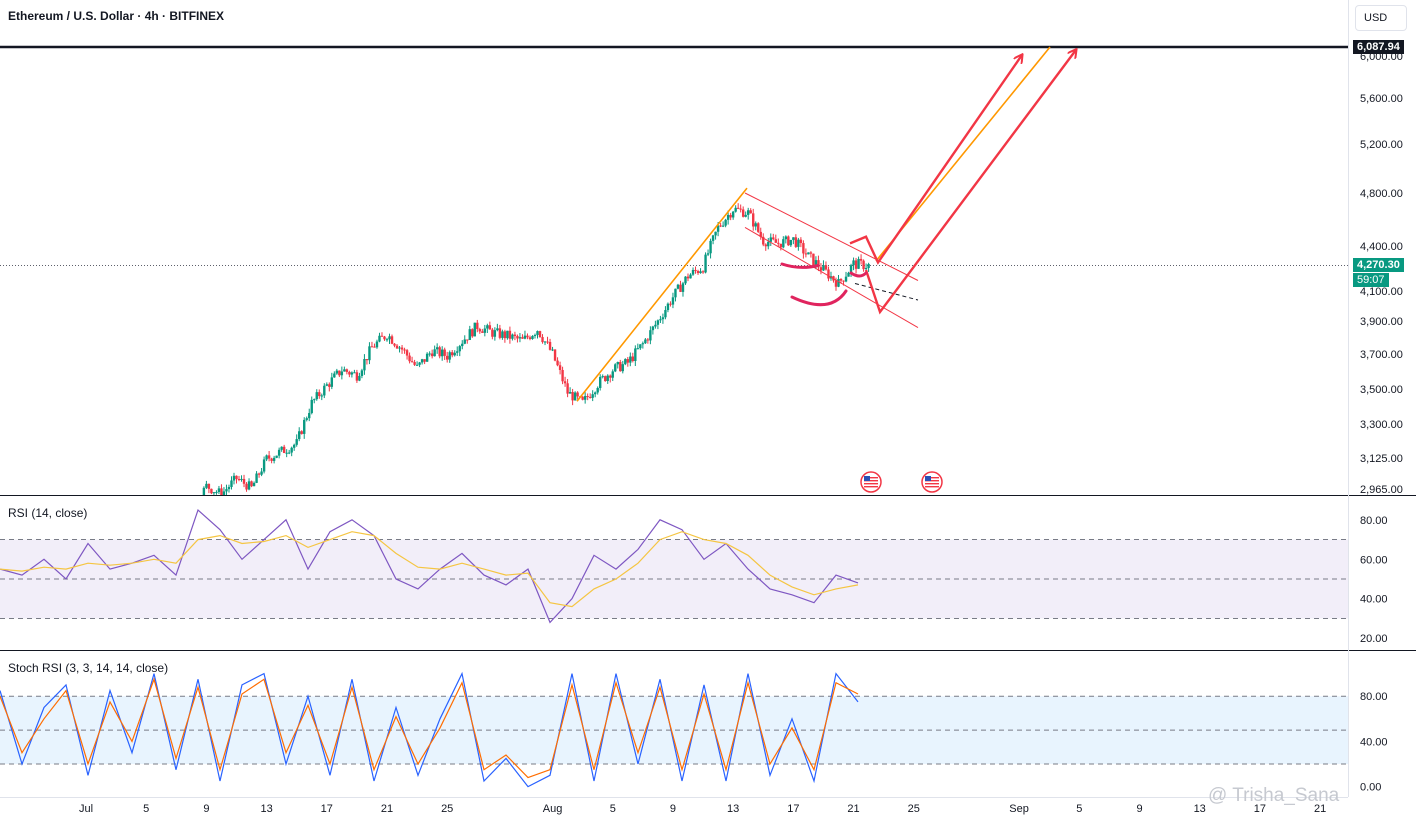  What do you see at coordinates (266, 809) in the screenshot?
I see `time-axis-tick: 13` at bounding box center [266, 809].